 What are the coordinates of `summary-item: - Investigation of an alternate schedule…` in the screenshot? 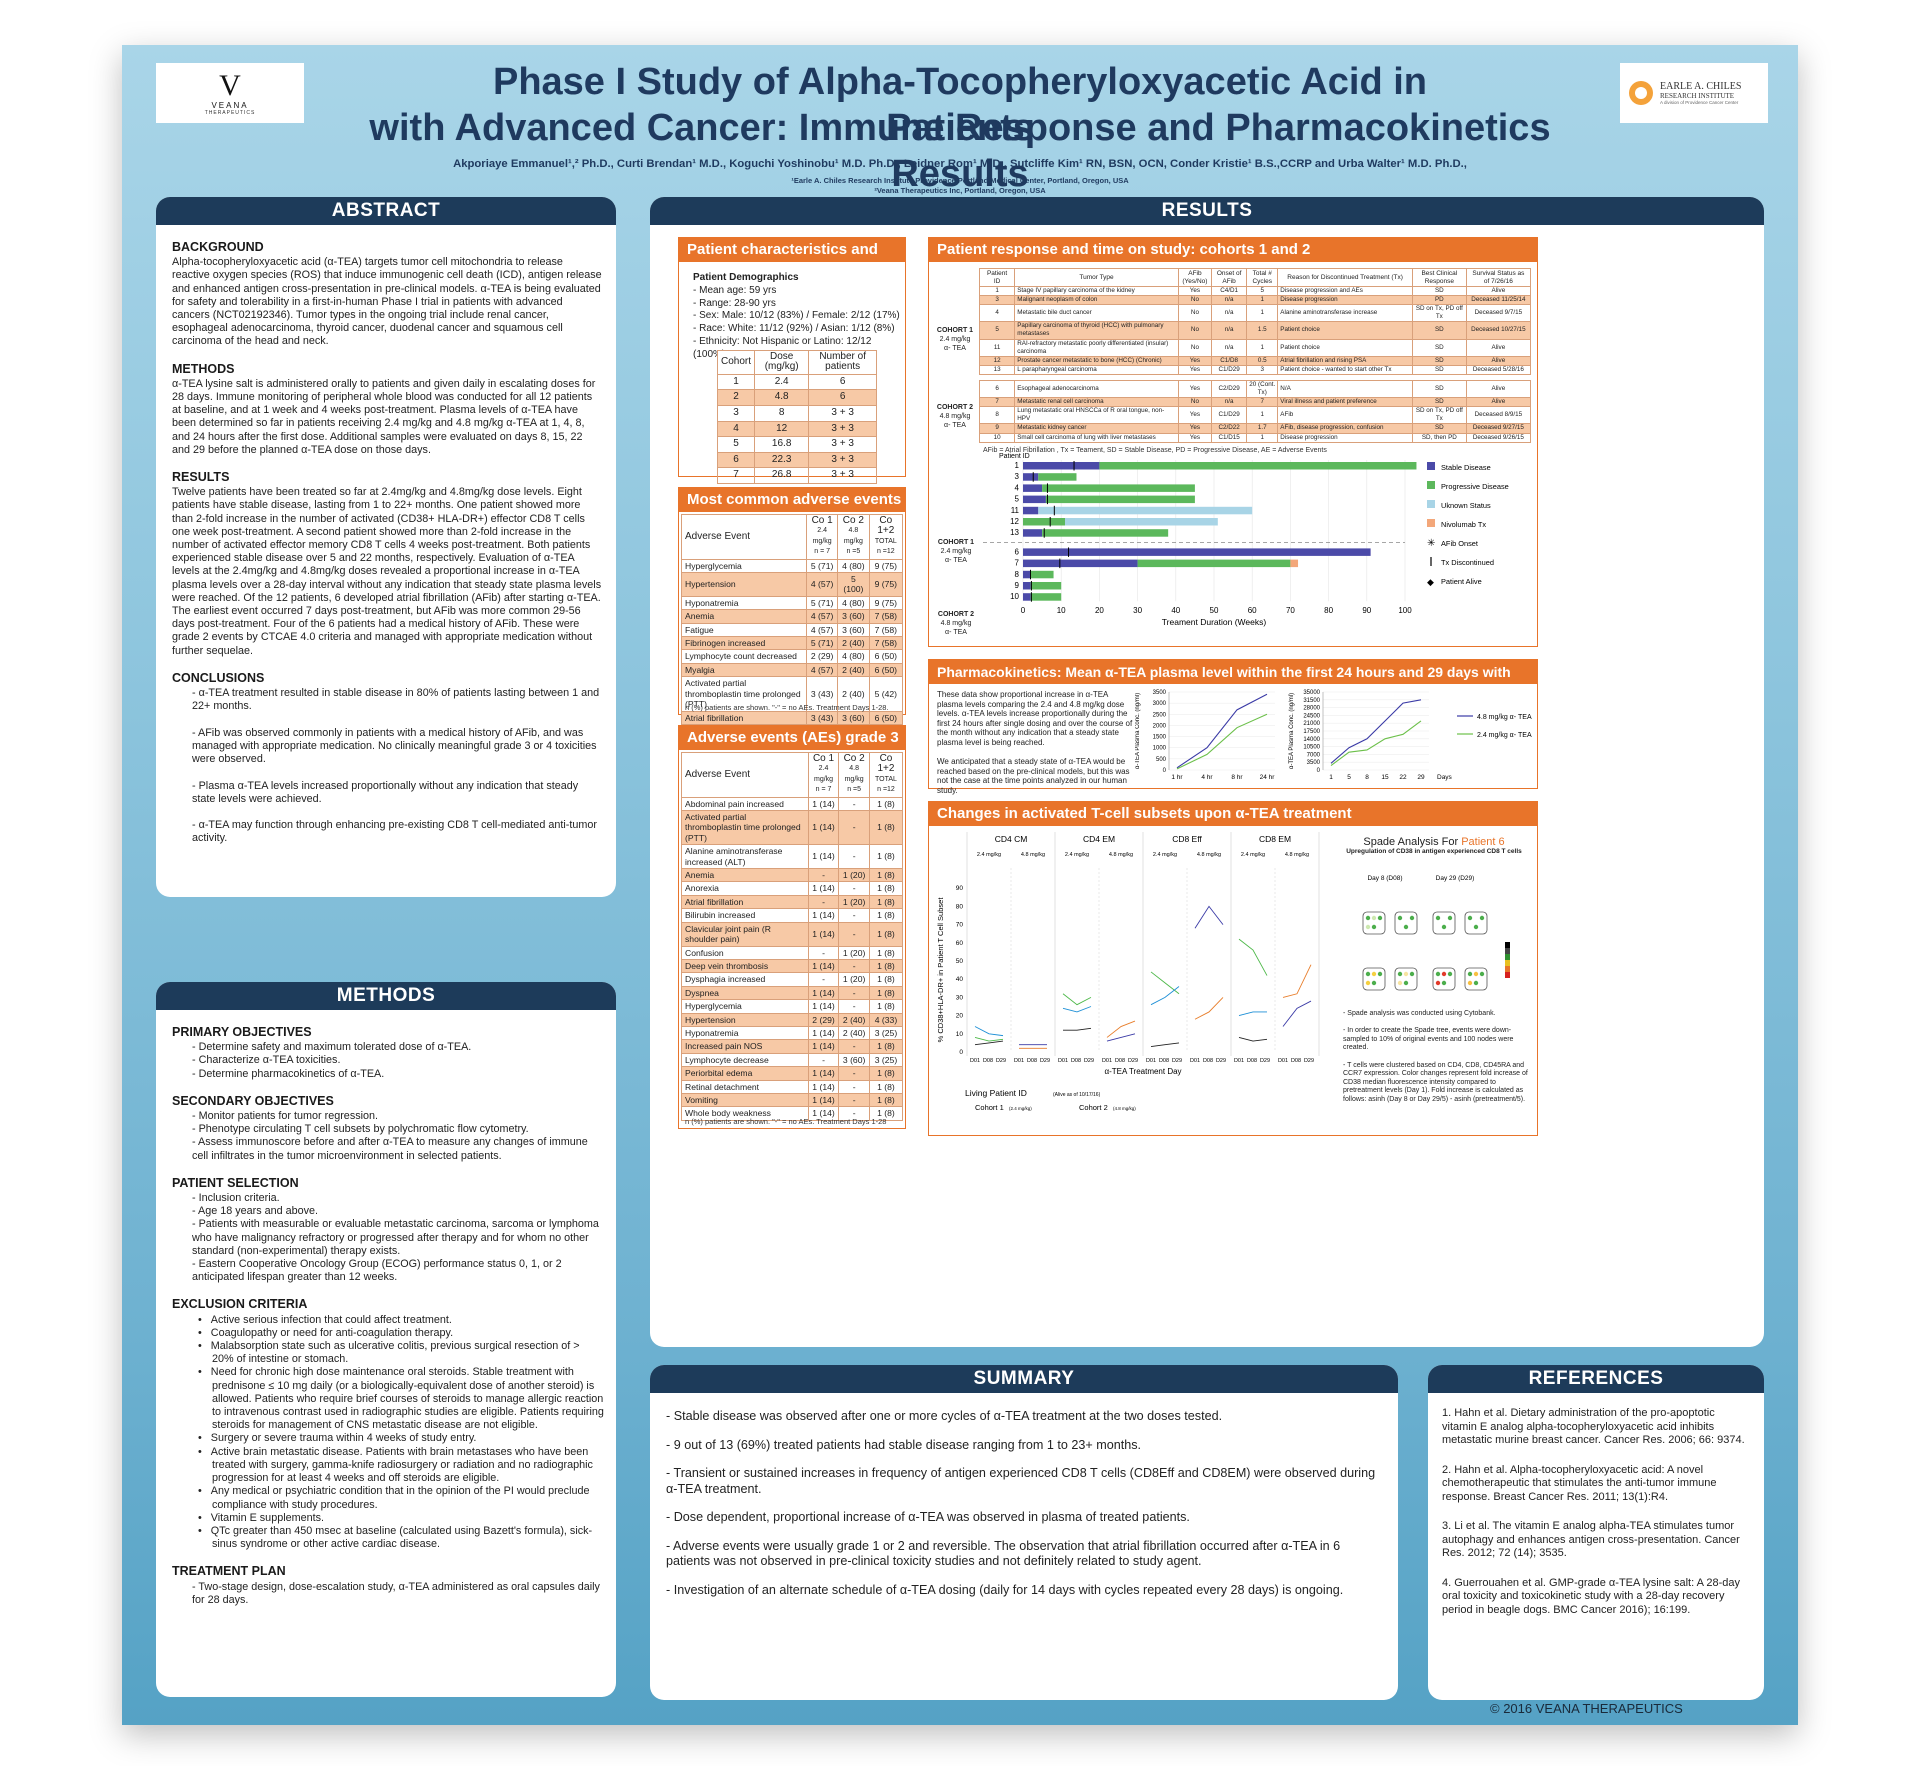 It's located at (1005, 1589).